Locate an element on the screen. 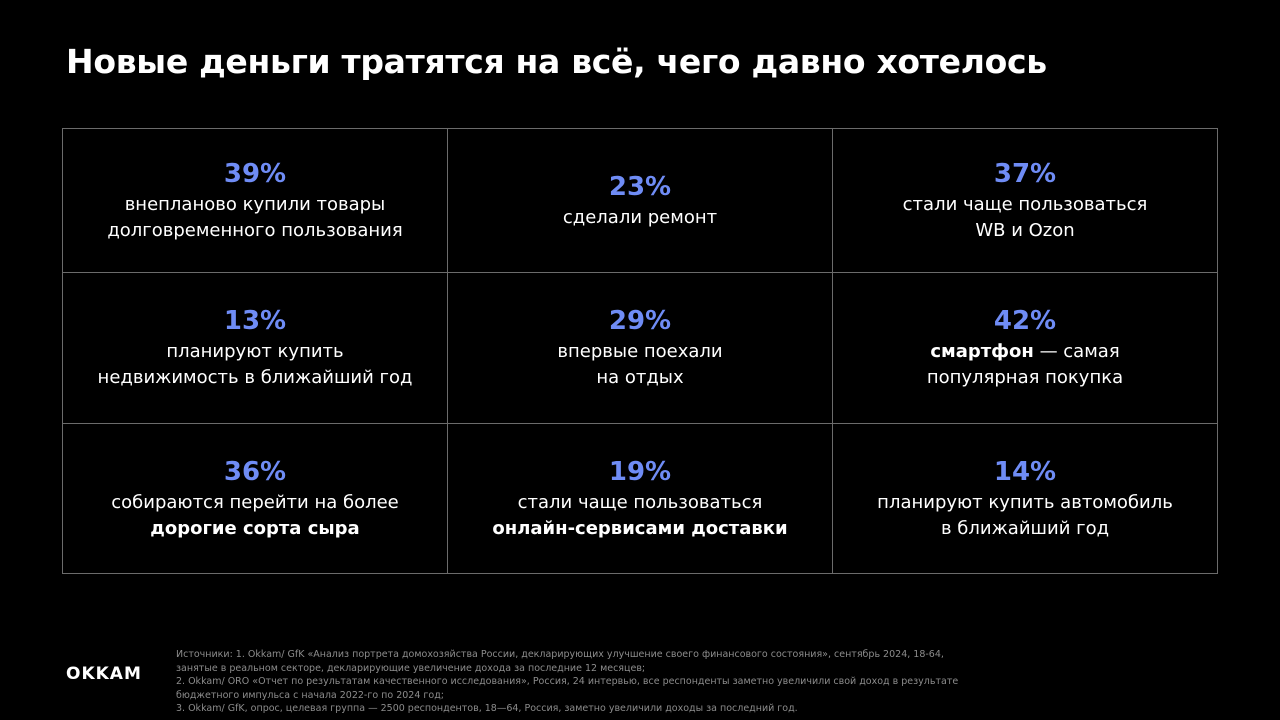 The width and height of the screenshot is (1280, 720). stat-value: 39% is located at coordinates (255, 173).